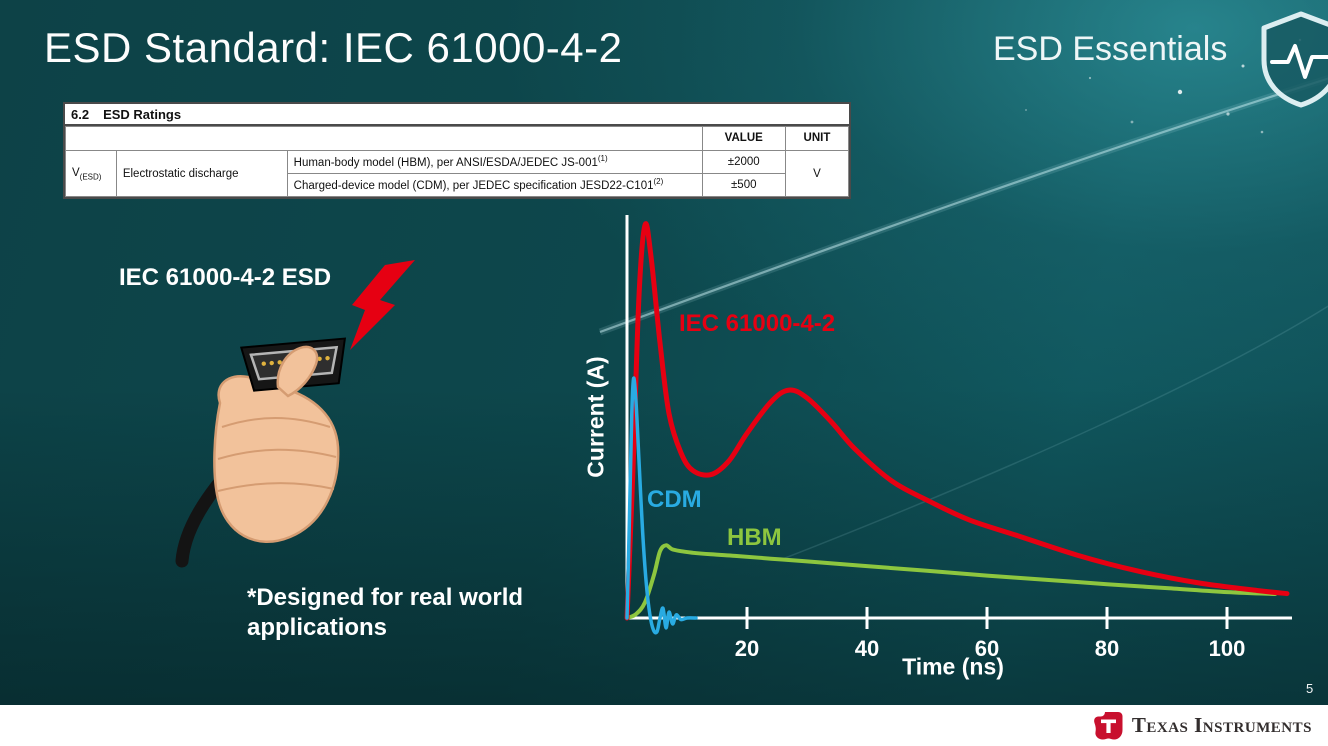 This screenshot has width=1328, height=746. Describe the element at coordinates (1110, 49) in the screenshot. I see `series-brand-label: ESD Essentials` at that location.